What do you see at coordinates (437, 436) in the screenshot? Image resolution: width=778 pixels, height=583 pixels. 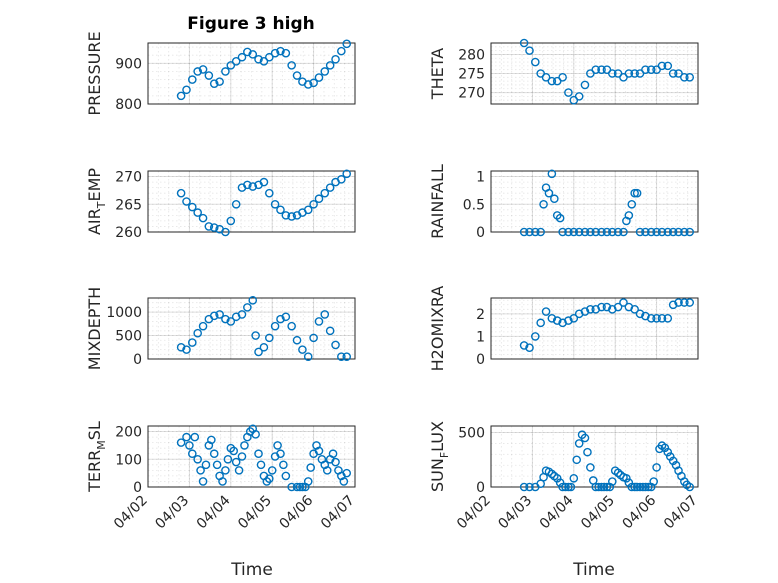 I see `y-axis-label-rest: LUX` at bounding box center [437, 436].